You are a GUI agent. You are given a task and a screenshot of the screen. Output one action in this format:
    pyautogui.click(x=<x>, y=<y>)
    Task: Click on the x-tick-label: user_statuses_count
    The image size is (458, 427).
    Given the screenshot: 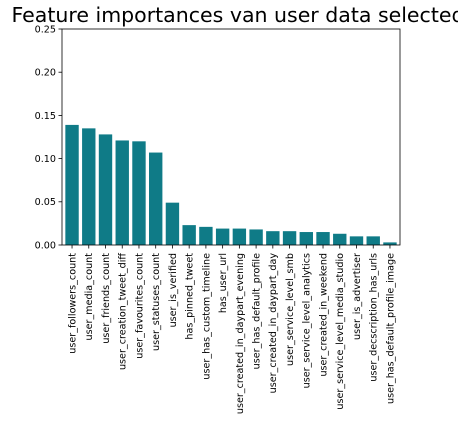 What is the action you would take?
    pyautogui.click(x=156, y=302)
    